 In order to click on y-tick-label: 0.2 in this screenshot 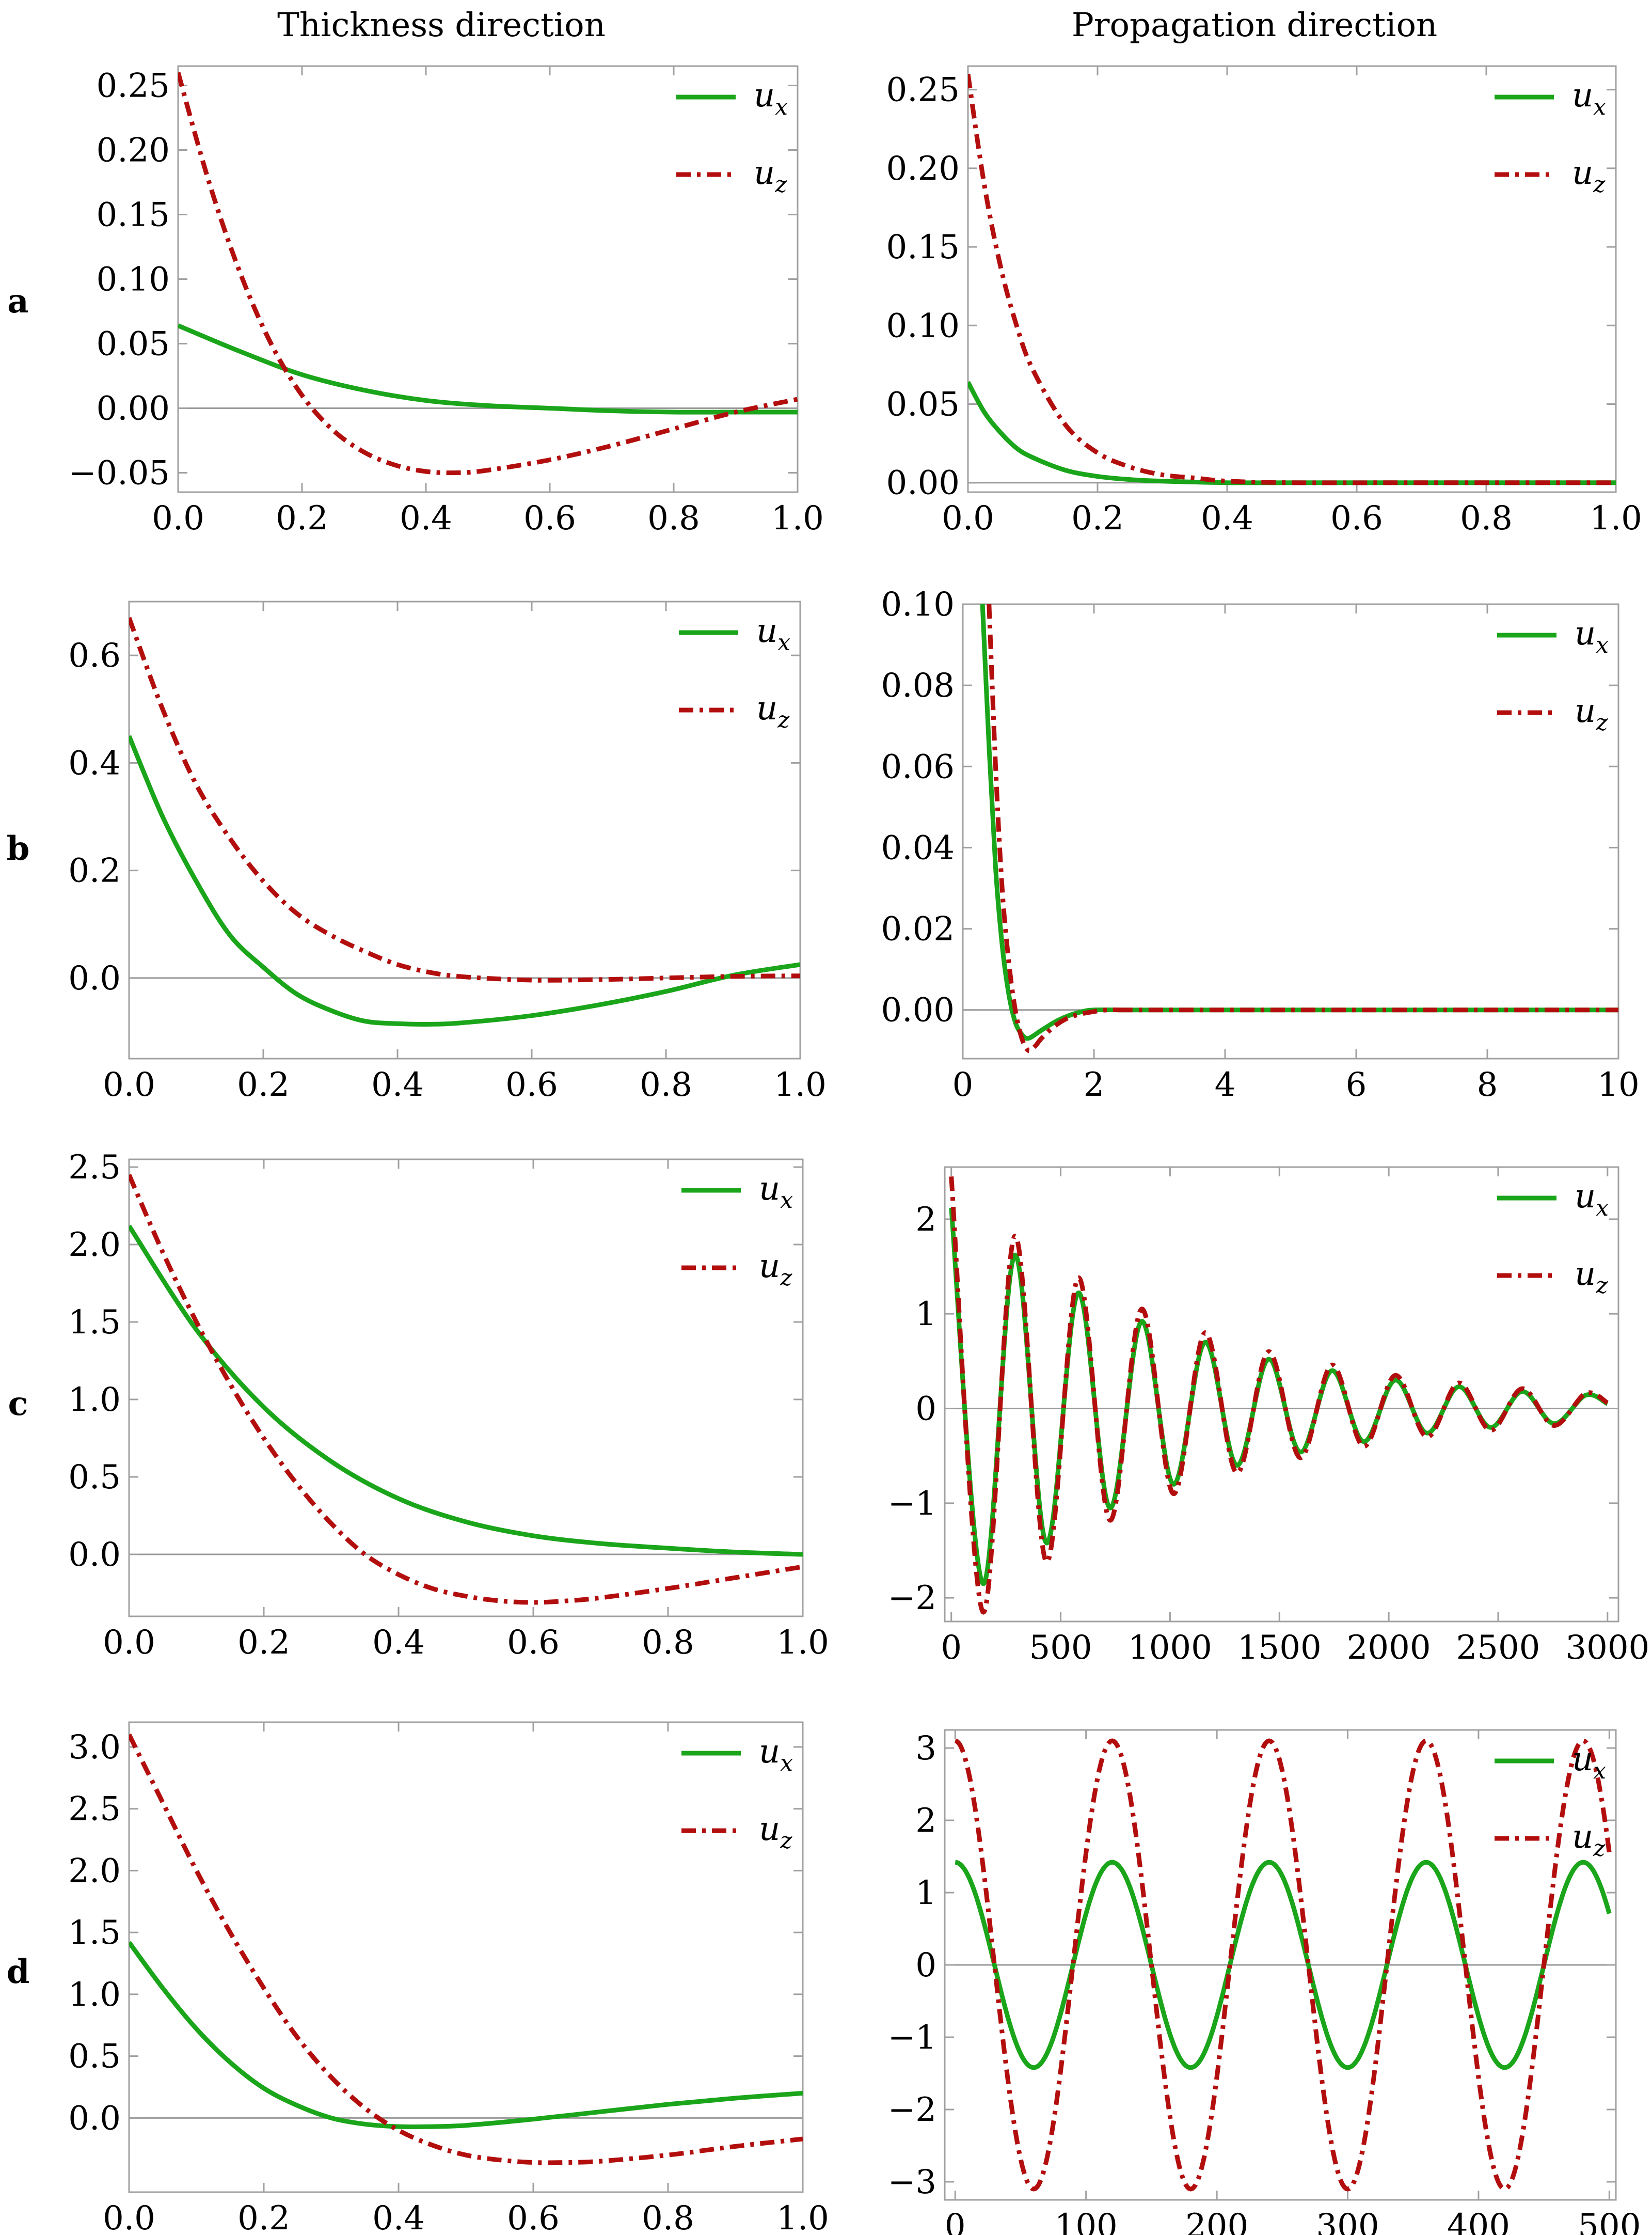, I will do `click(94, 871)`.